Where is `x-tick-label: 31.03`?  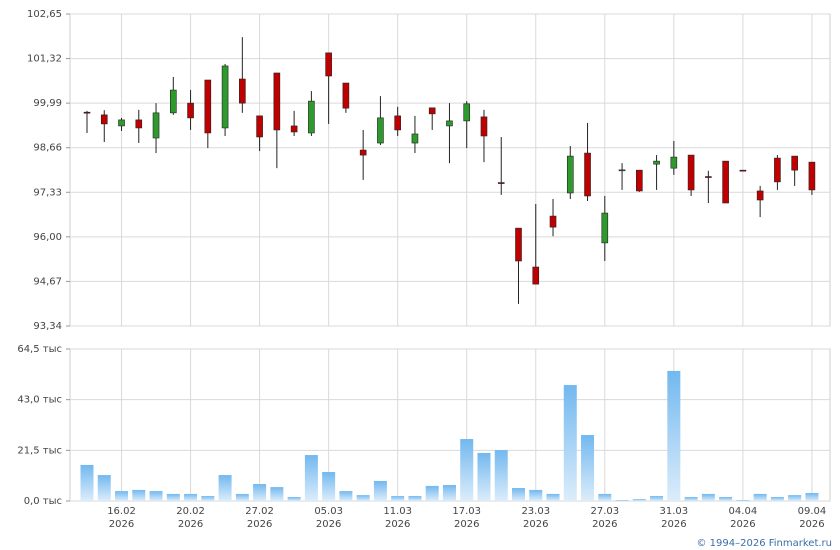
x-tick-label: 31.03 is located at coordinates (674, 511).